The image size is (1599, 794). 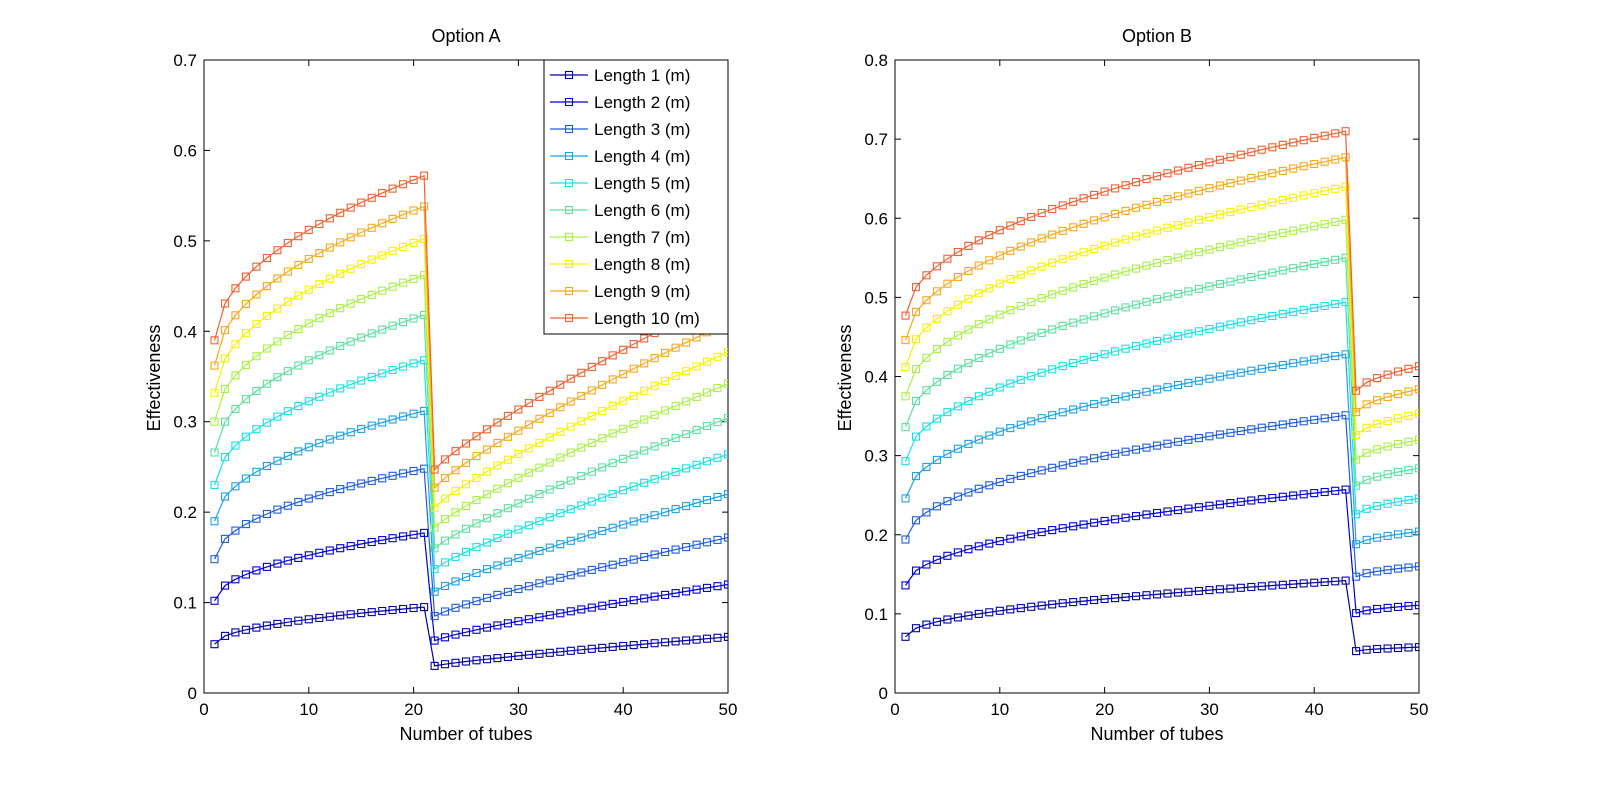 What do you see at coordinates (623, 709) in the screenshot?
I see `x-tick-label: 40` at bounding box center [623, 709].